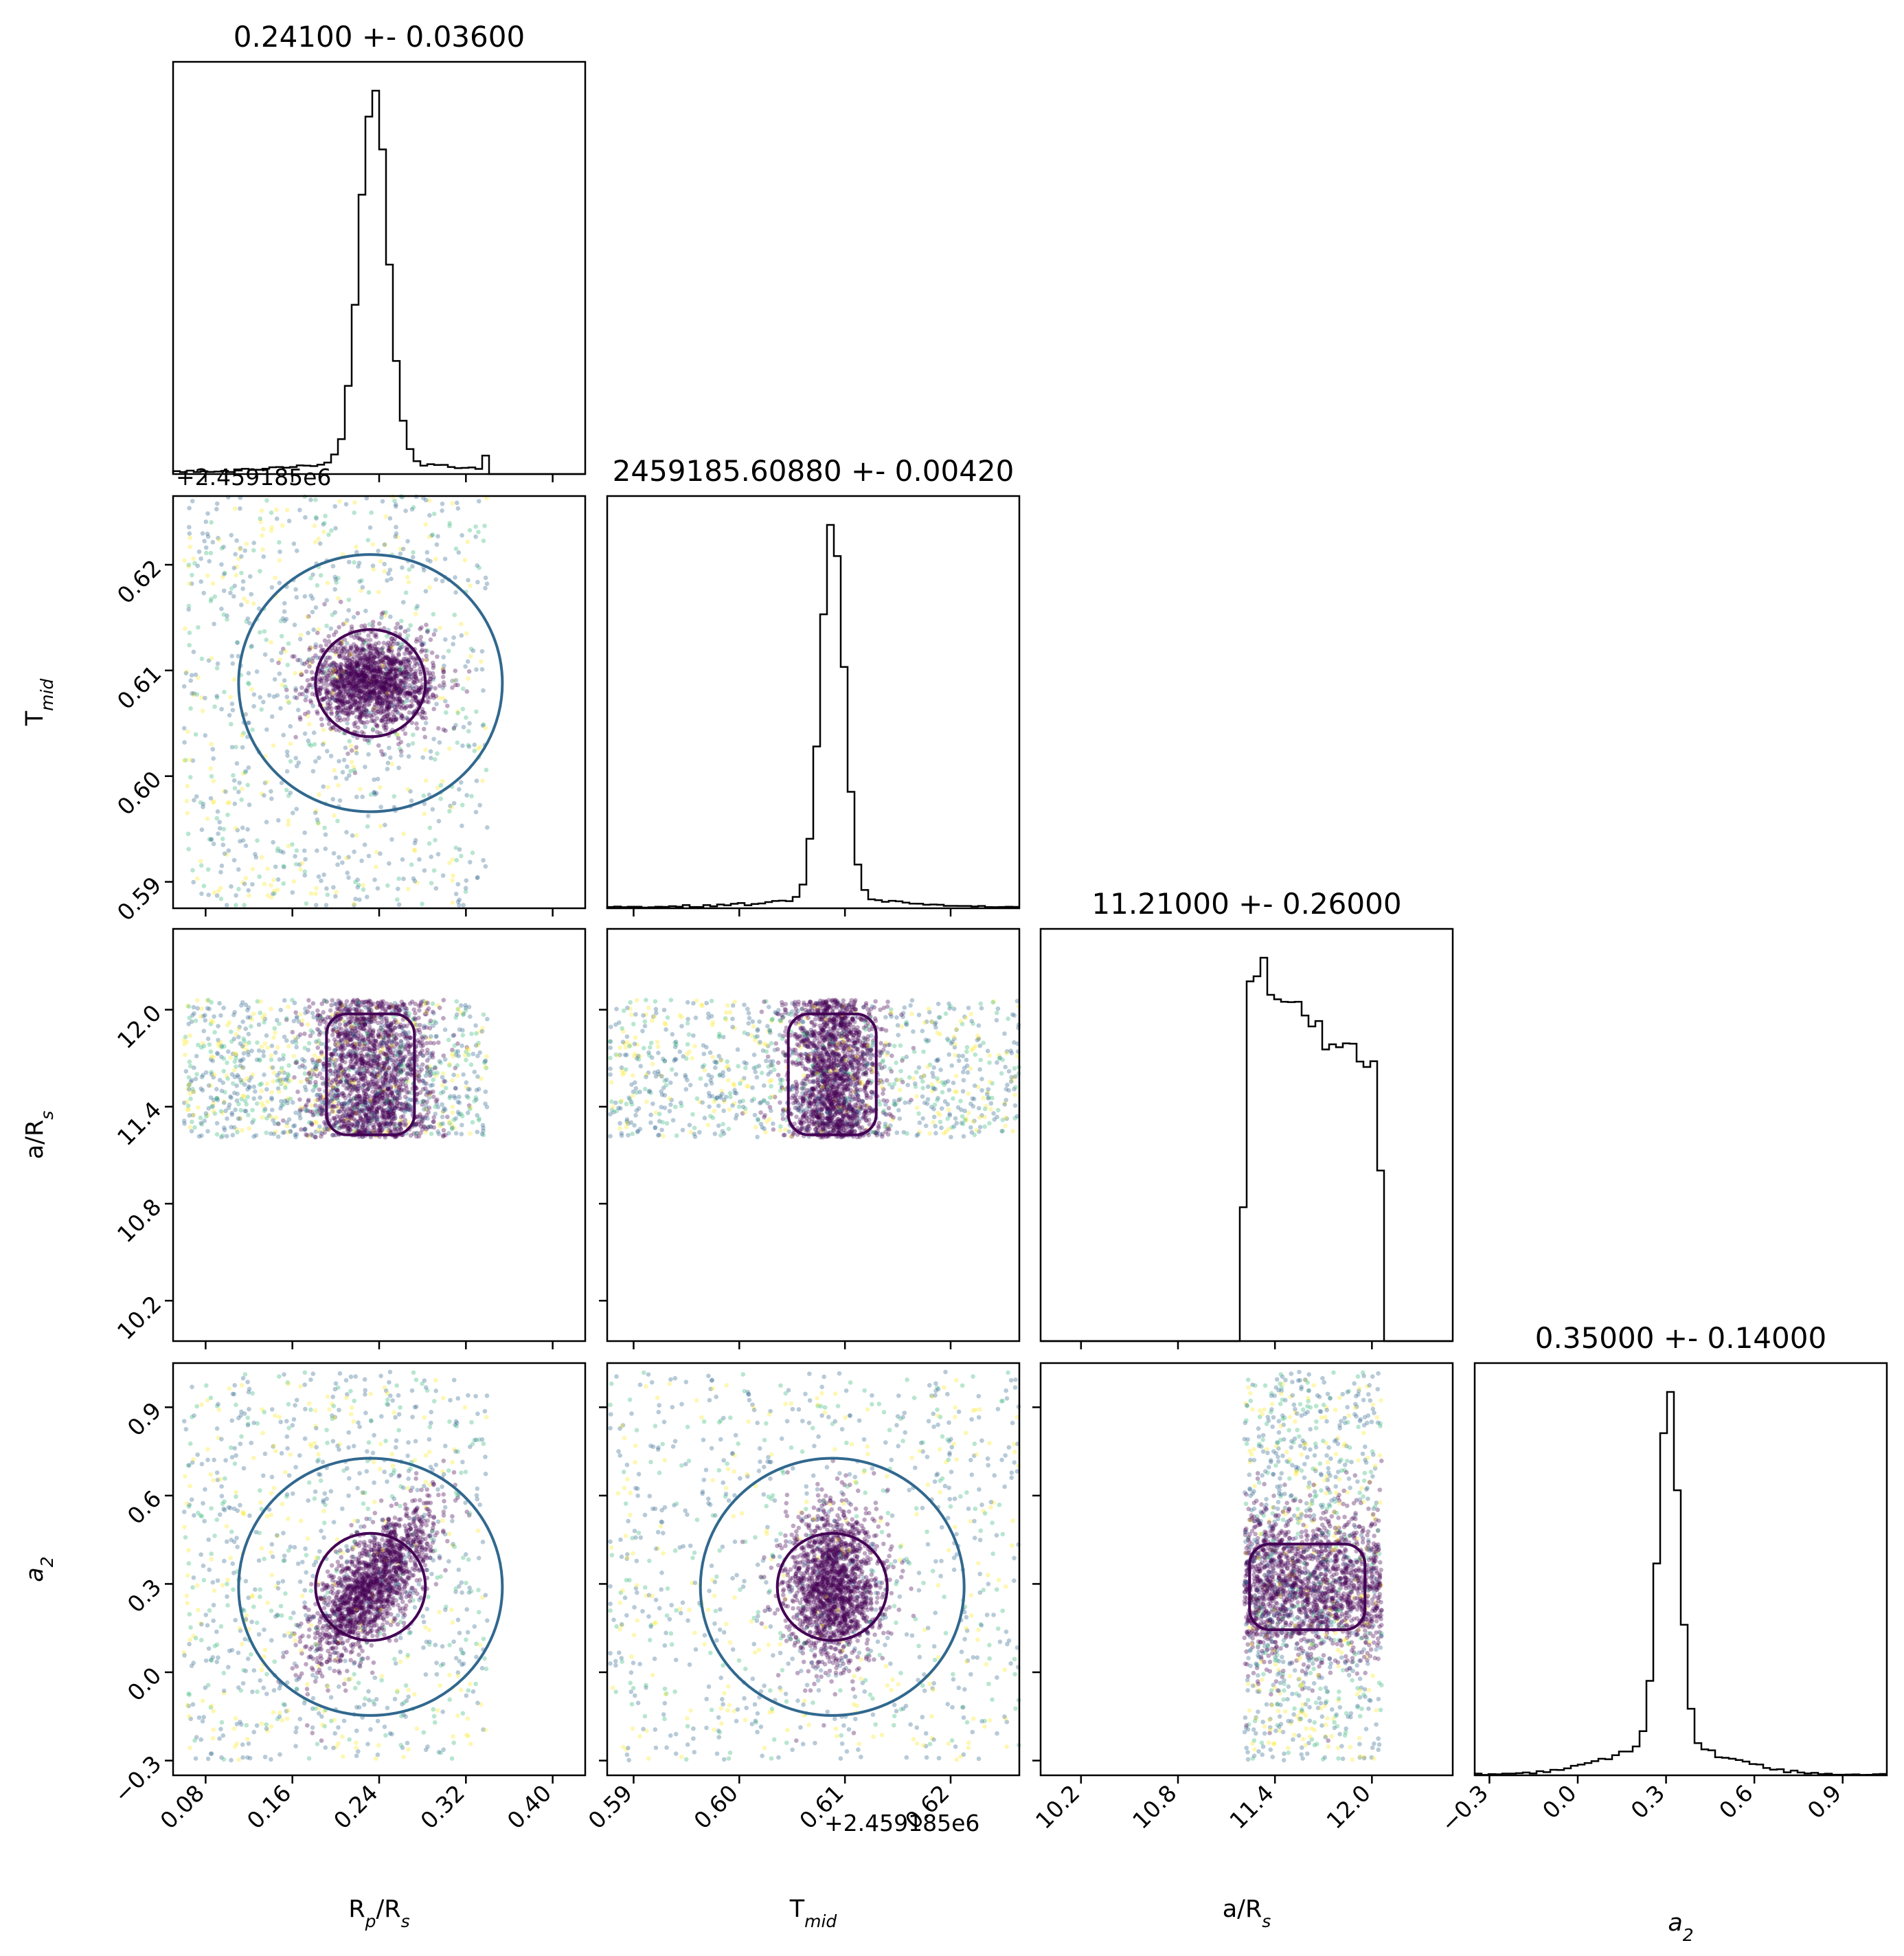  What do you see at coordinates (139, 898) in the screenshot?
I see `y-tick-label: 0.59` at bounding box center [139, 898].